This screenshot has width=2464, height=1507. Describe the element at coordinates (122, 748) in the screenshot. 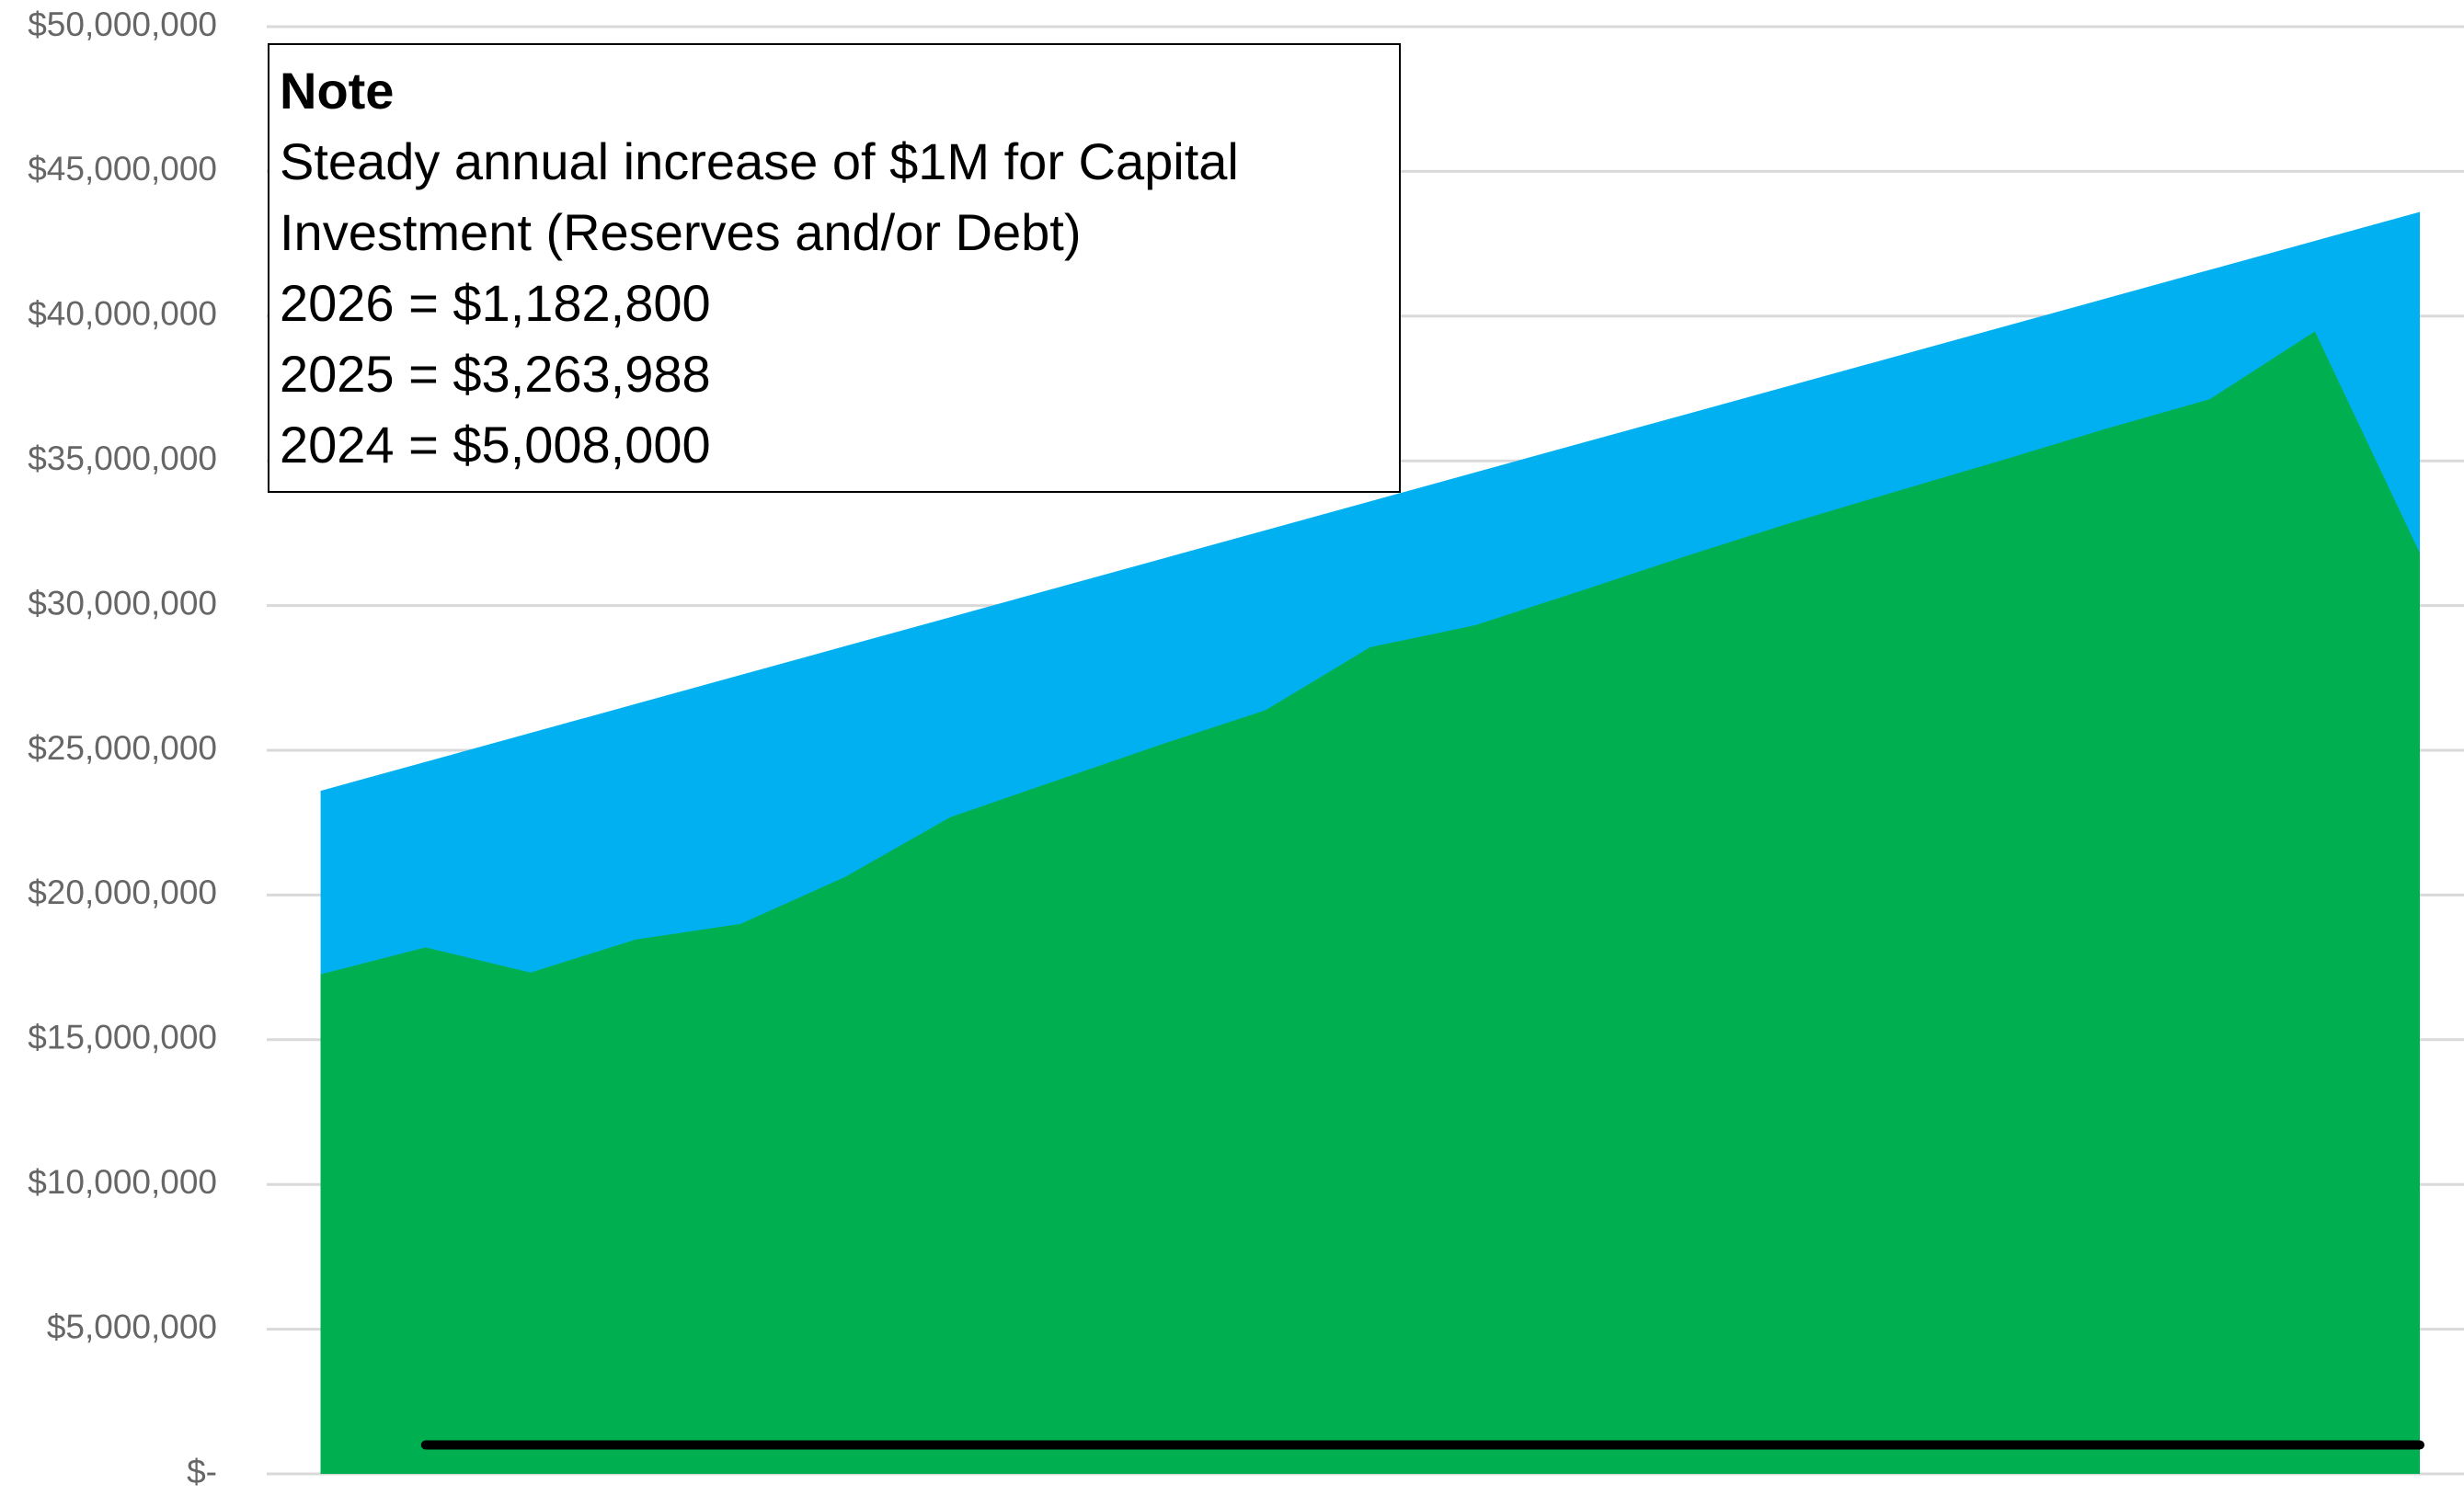

I see `y-tick-label: $25,000,000` at that location.